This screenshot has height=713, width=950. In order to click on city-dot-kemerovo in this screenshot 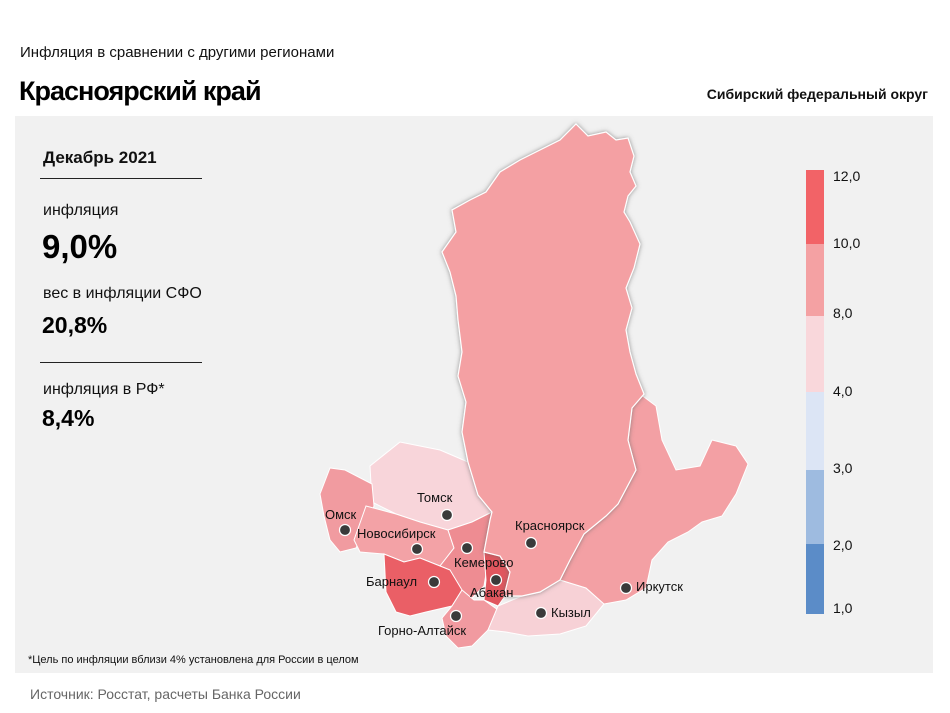, I will do `click(467, 548)`.